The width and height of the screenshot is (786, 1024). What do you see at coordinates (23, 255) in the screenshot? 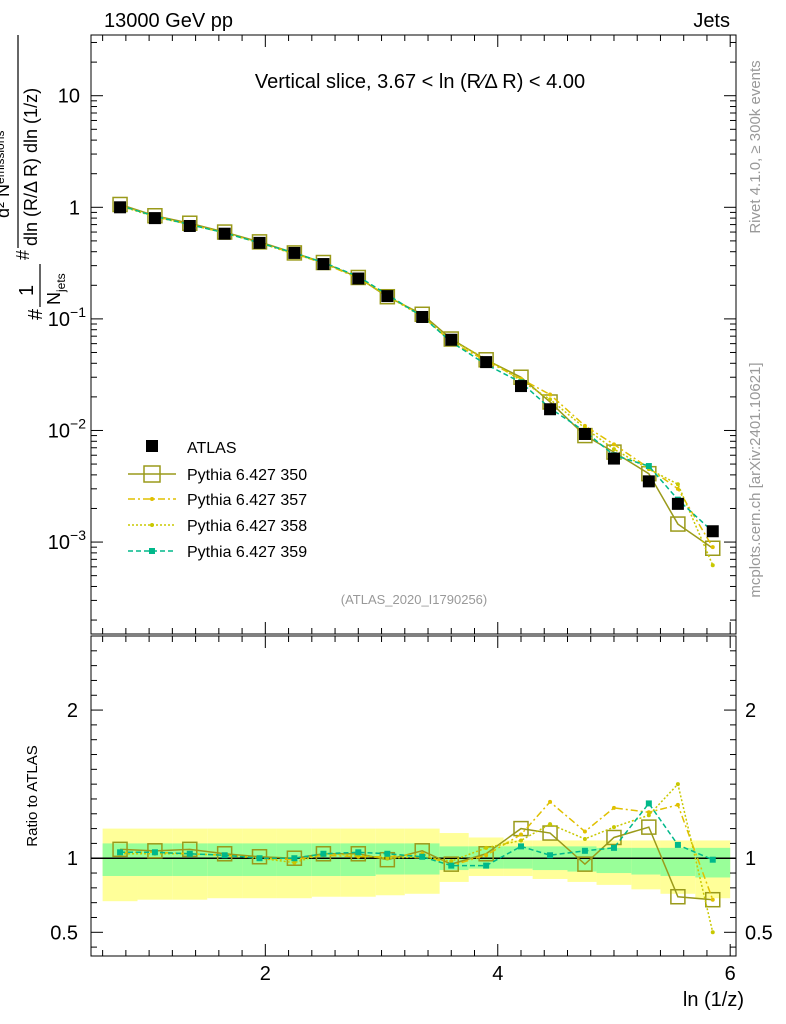
I see `y-label-hash-2: #` at bounding box center [23, 255].